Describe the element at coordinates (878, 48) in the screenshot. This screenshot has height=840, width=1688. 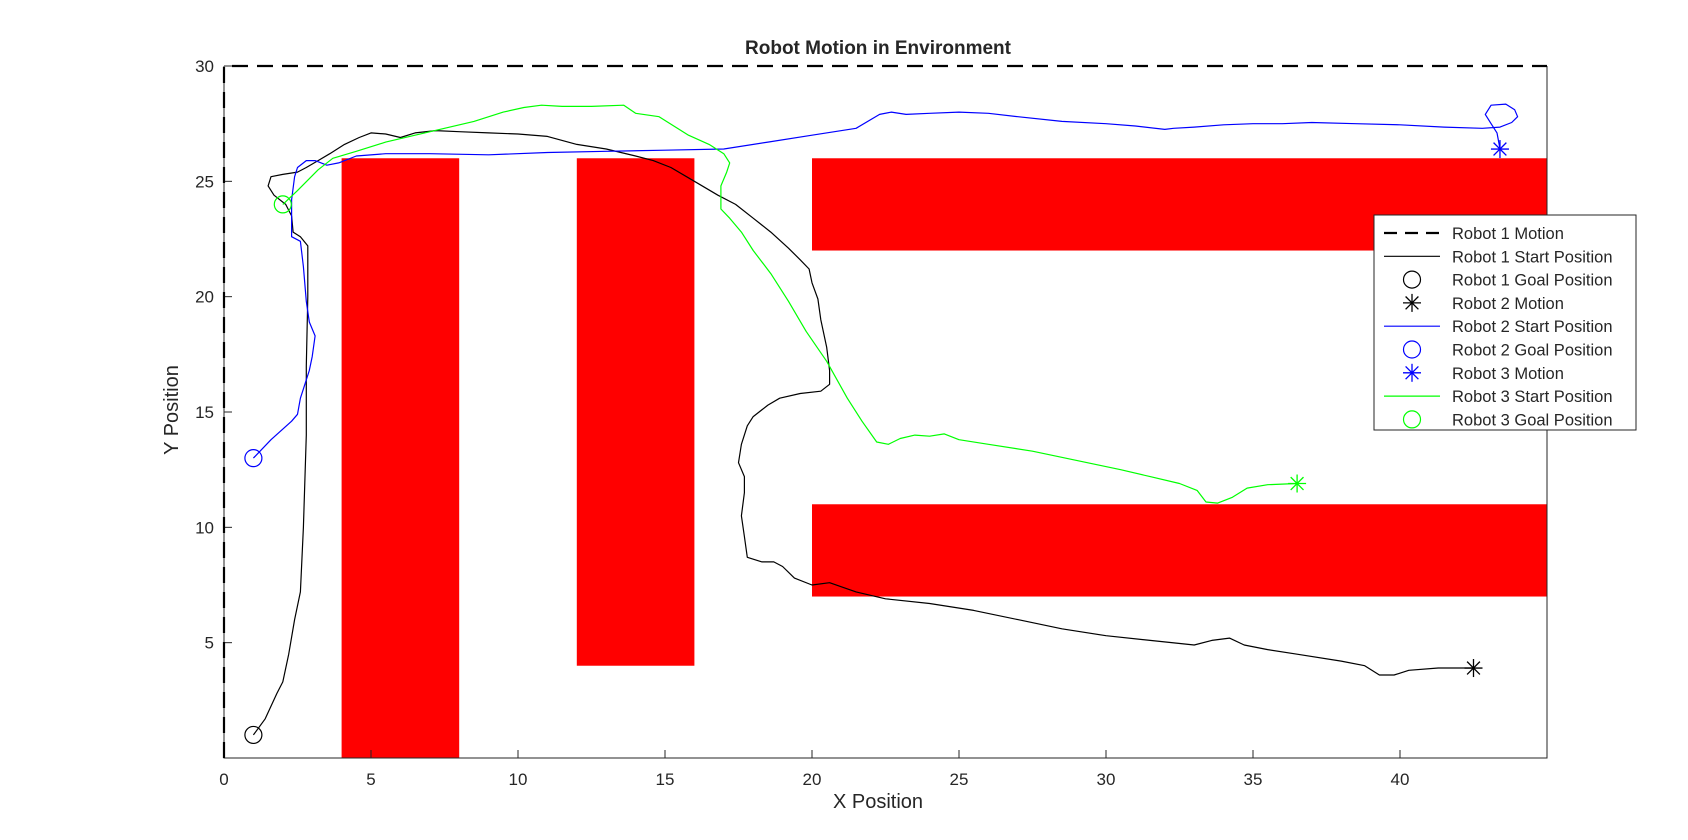
I see `chart-title: Robot Motion in Environment` at that location.